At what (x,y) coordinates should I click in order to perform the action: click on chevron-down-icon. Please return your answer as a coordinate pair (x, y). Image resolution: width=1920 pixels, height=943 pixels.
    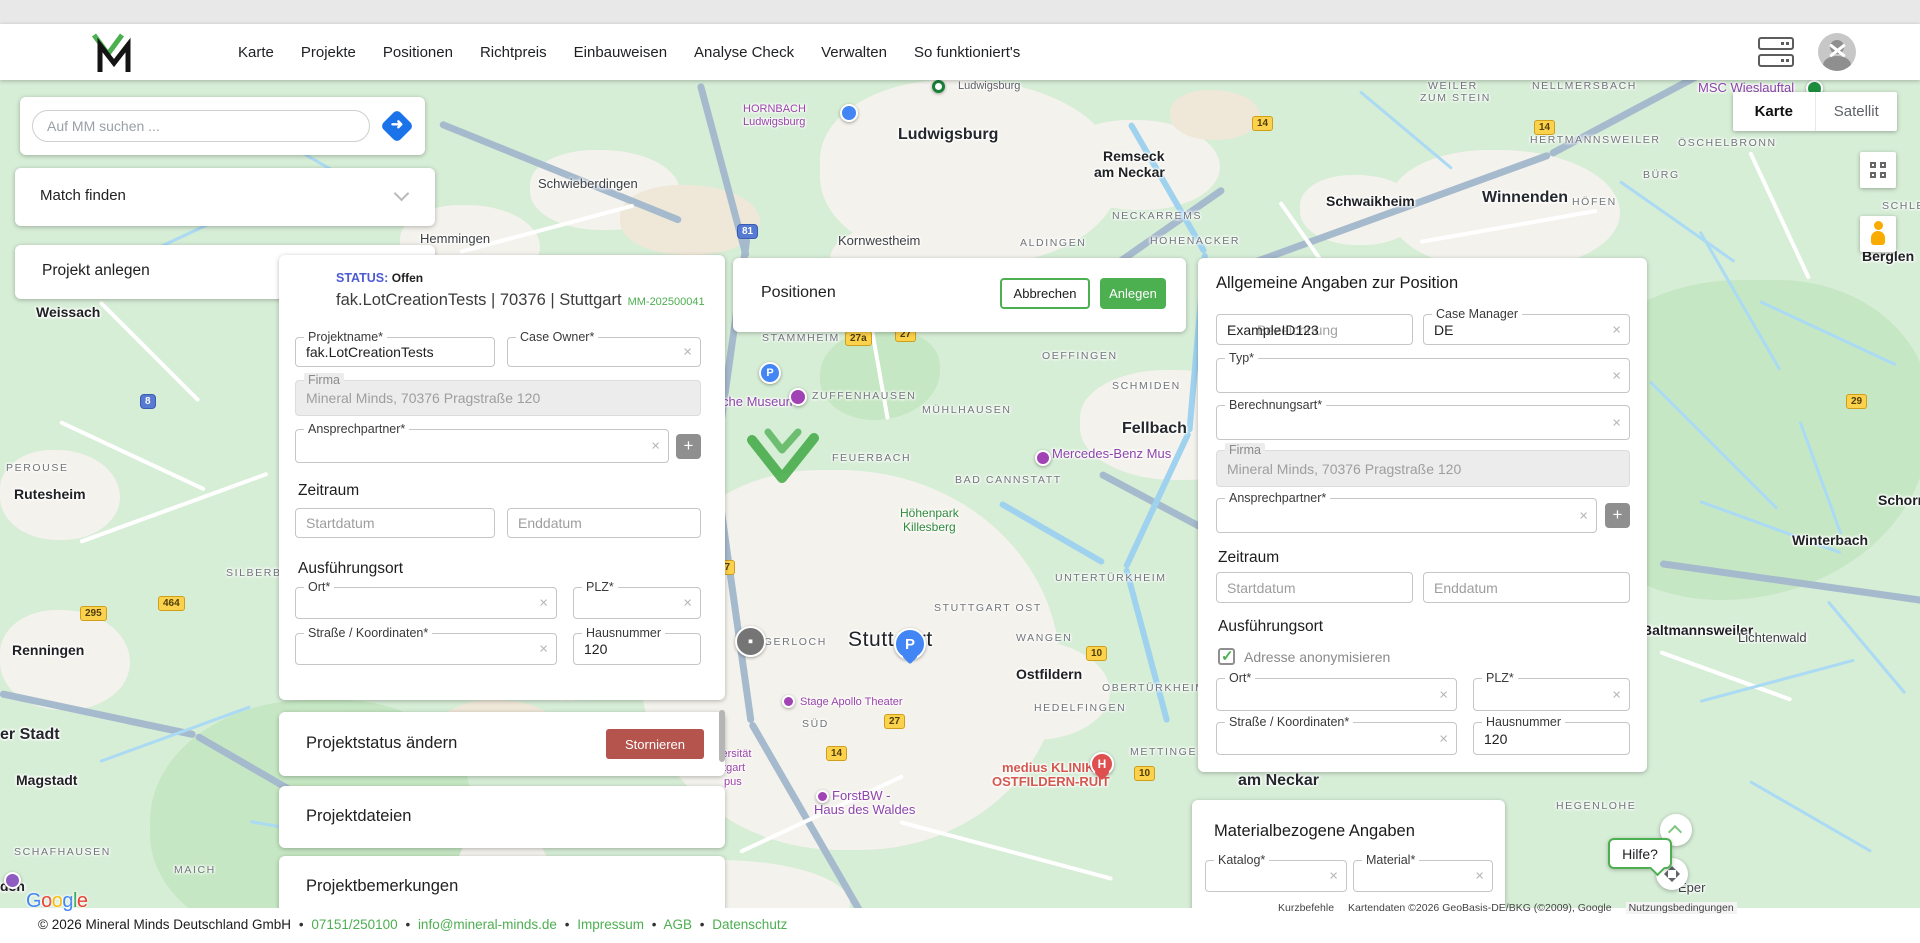
    Looking at the image, I should click on (401, 193).